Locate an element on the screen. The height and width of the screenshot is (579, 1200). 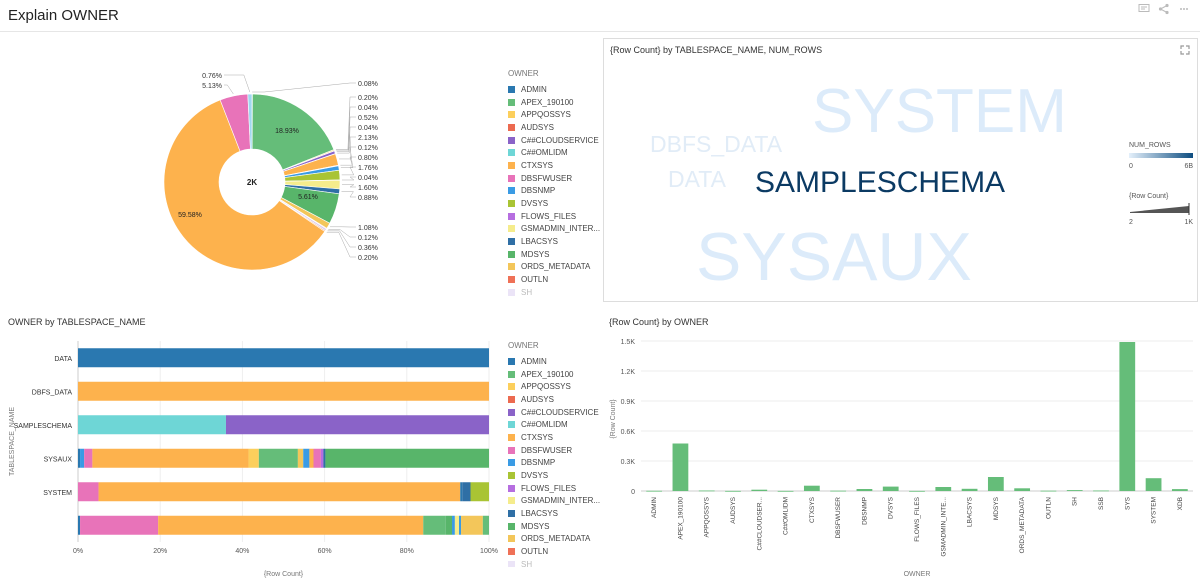
pie-legend-item-dbsnmp: DBSNMP is located at coordinates (554, 191).